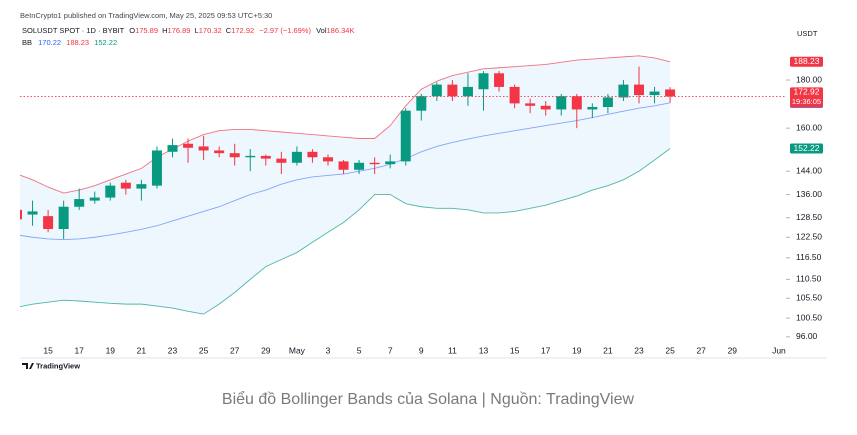 The width and height of the screenshot is (857, 435). What do you see at coordinates (132, 30) in the screenshot?
I see `ohlc-key: O` at bounding box center [132, 30].